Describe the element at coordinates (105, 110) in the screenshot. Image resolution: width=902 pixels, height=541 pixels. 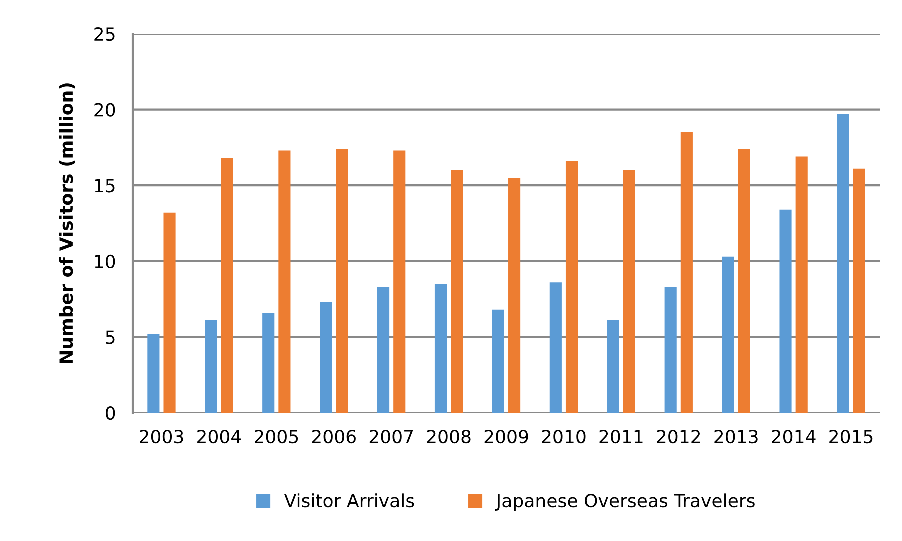
I see `y-tick-label: 20` at that location.